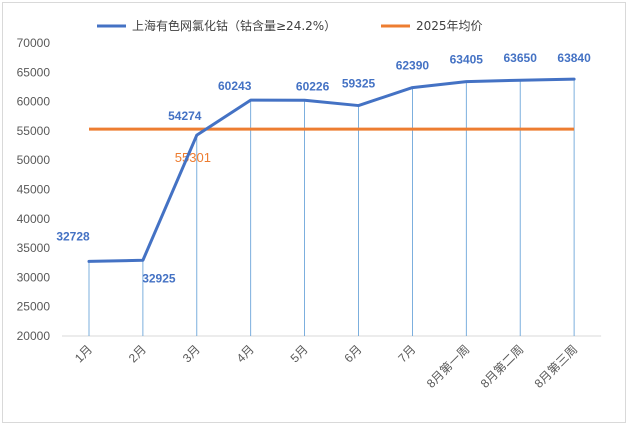 Image resolution: width=629 pixels, height=427 pixels. I want to click on y-tick-label: 70000, so click(34, 43).